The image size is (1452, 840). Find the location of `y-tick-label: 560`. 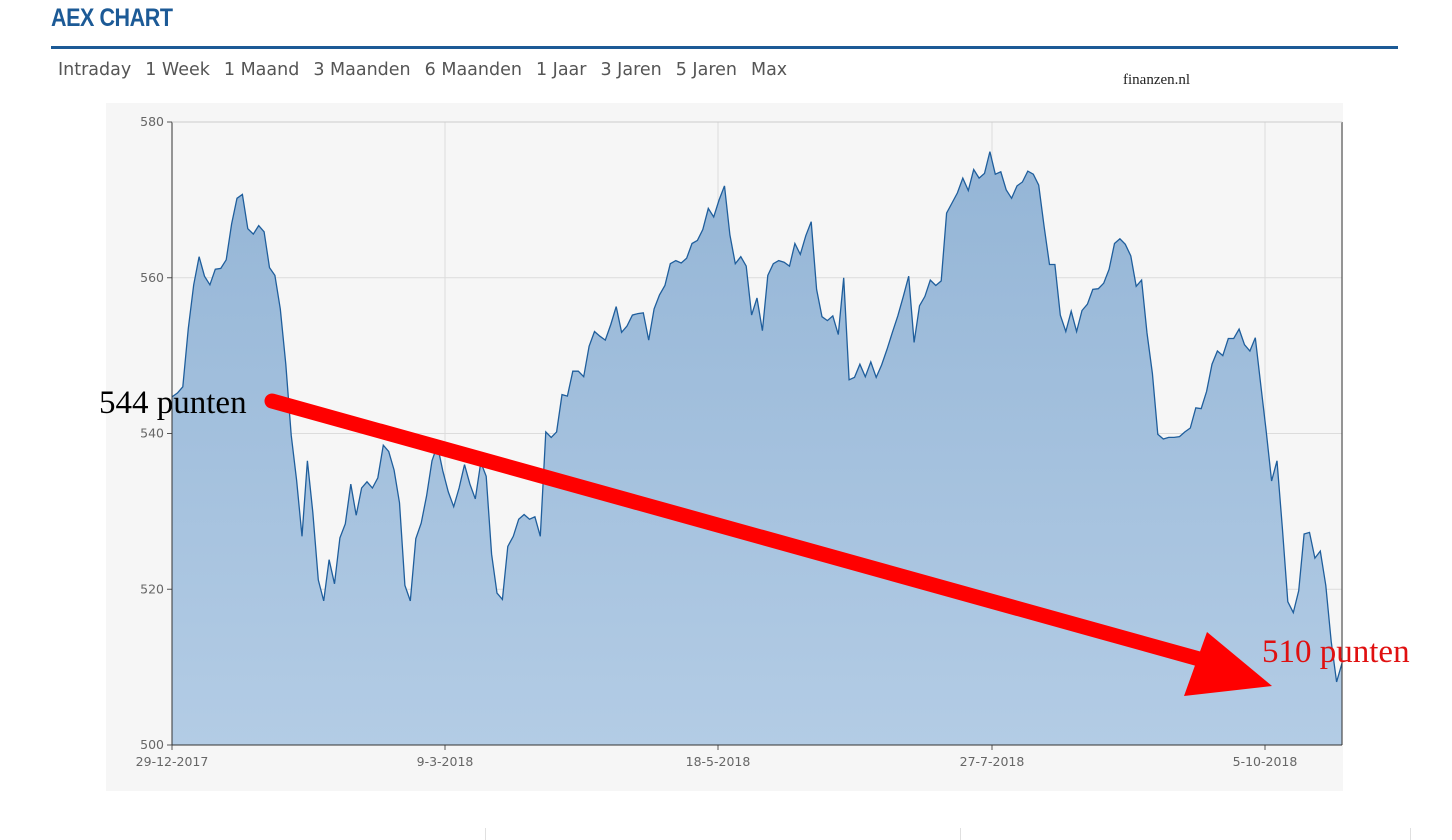

y-tick-label: 560 is located at coordinates (152, 277).